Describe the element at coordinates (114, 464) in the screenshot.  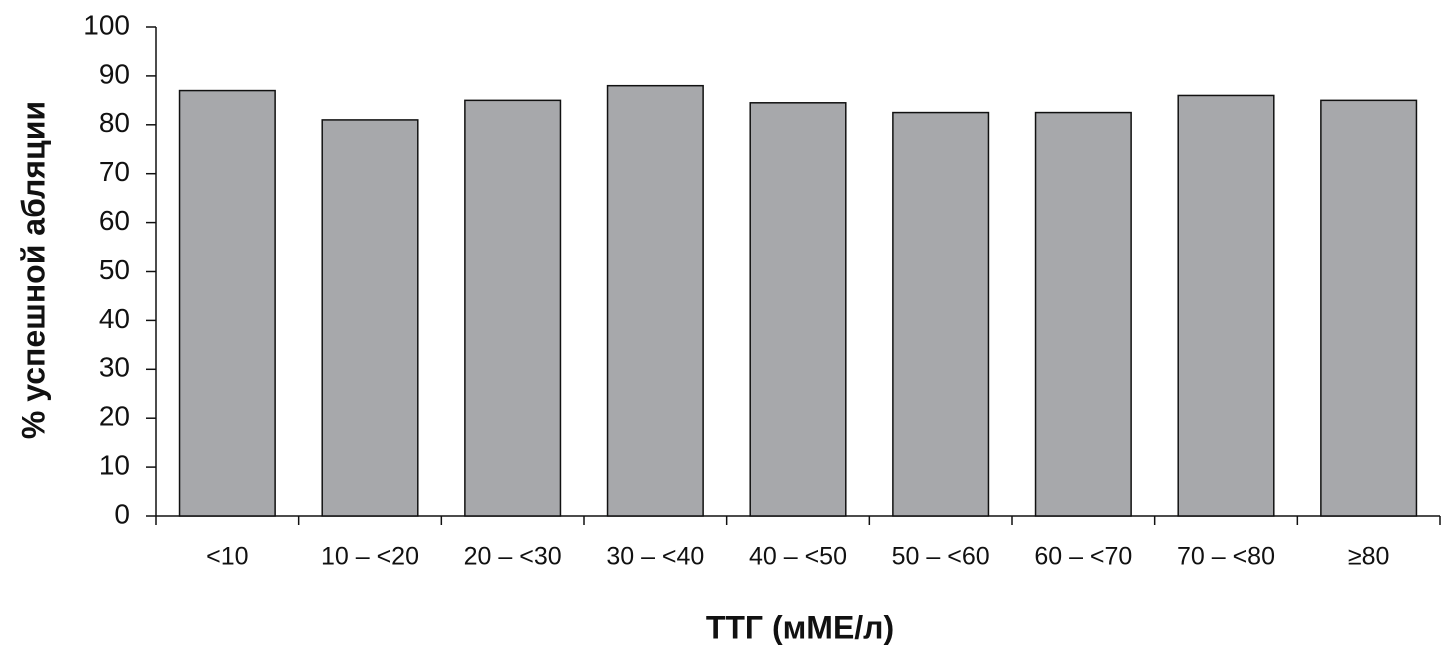
I see `y-tick-label: 10` at that location.